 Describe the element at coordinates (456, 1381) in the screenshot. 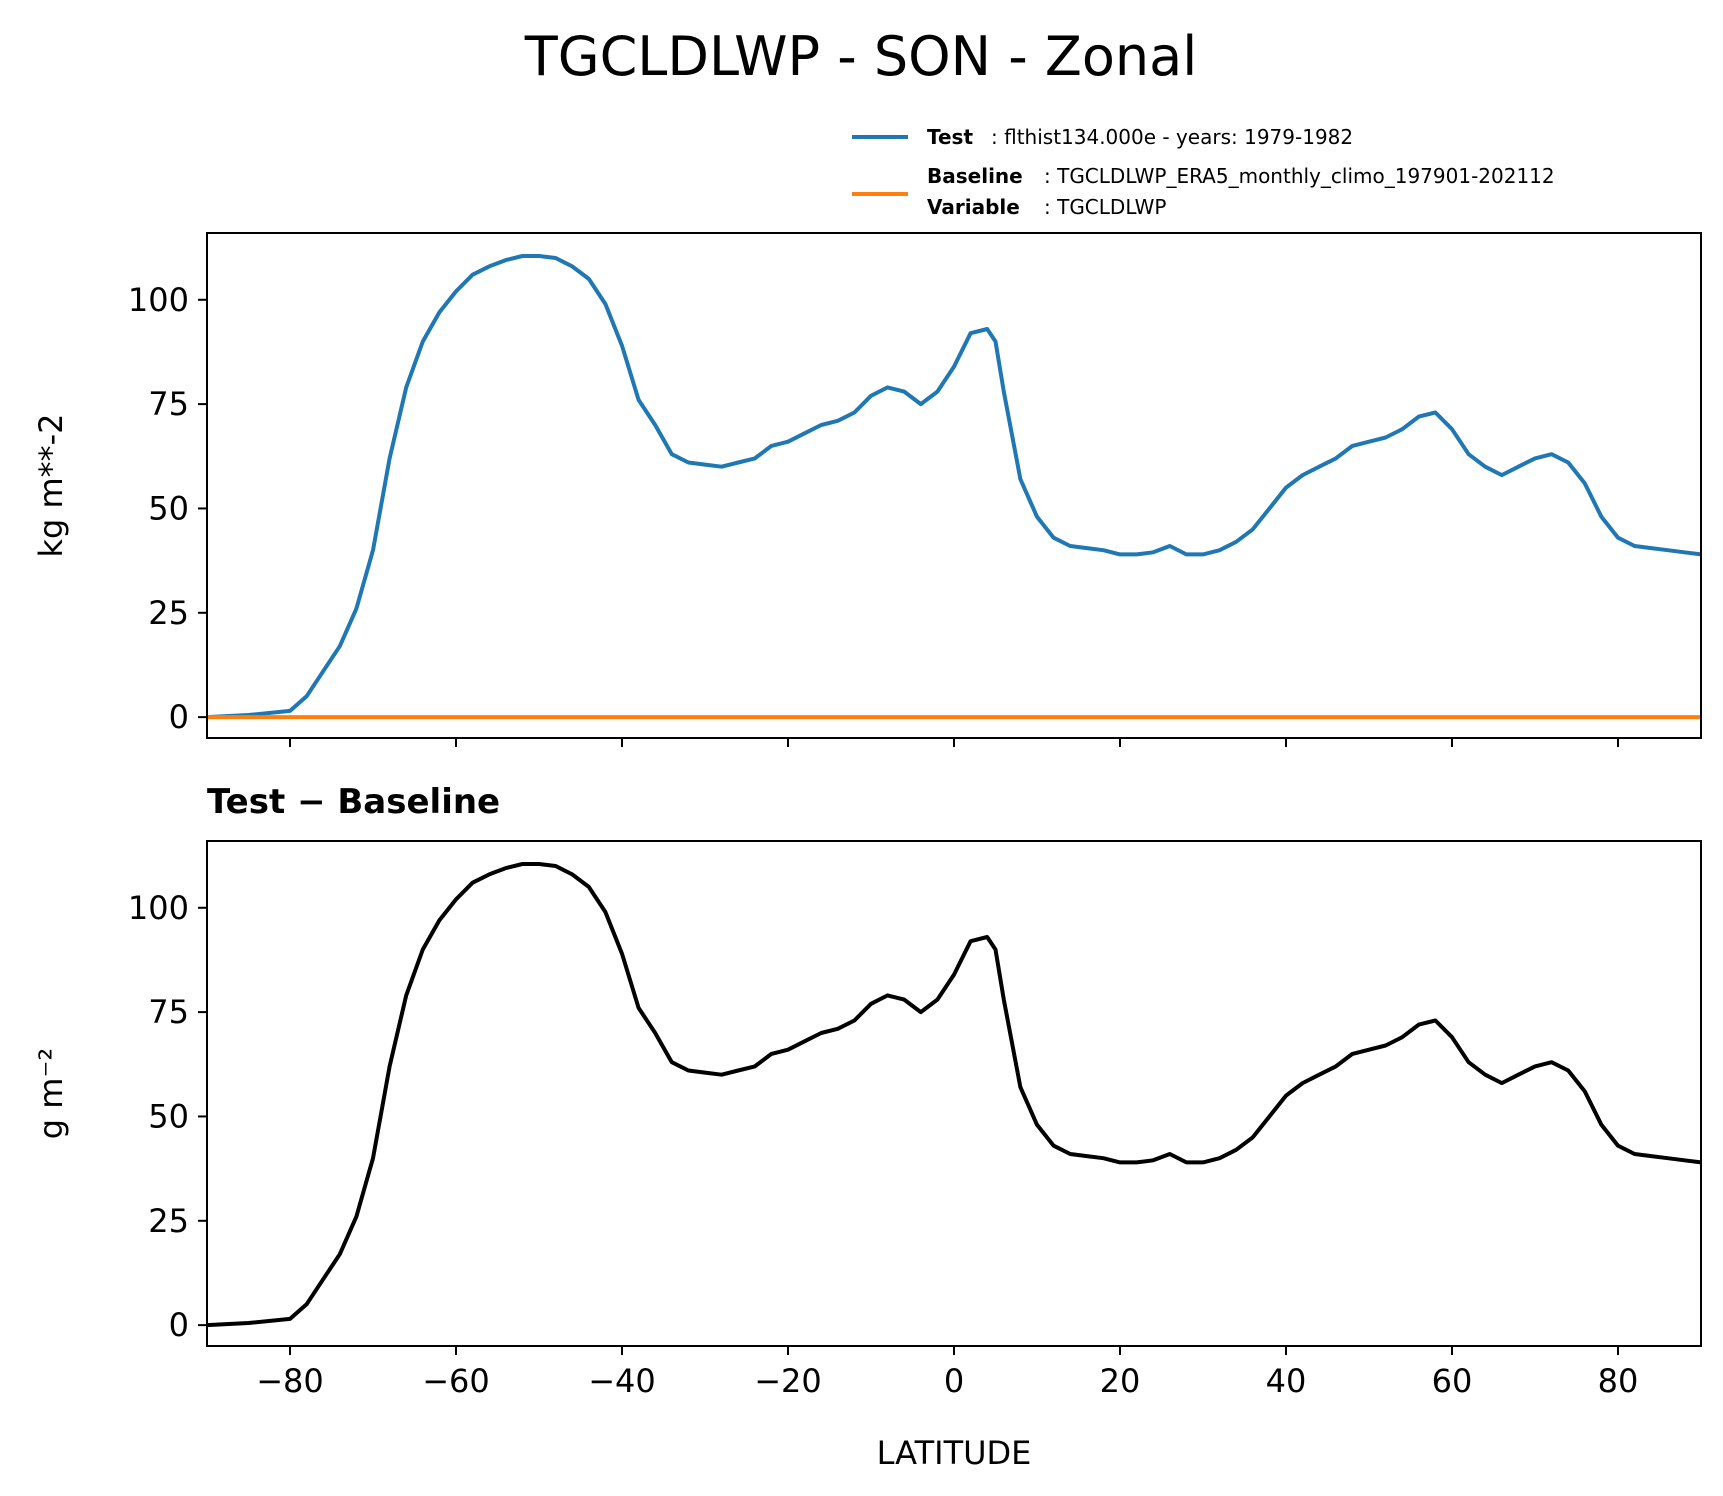

I see `x-tick-label: −60` at that location.